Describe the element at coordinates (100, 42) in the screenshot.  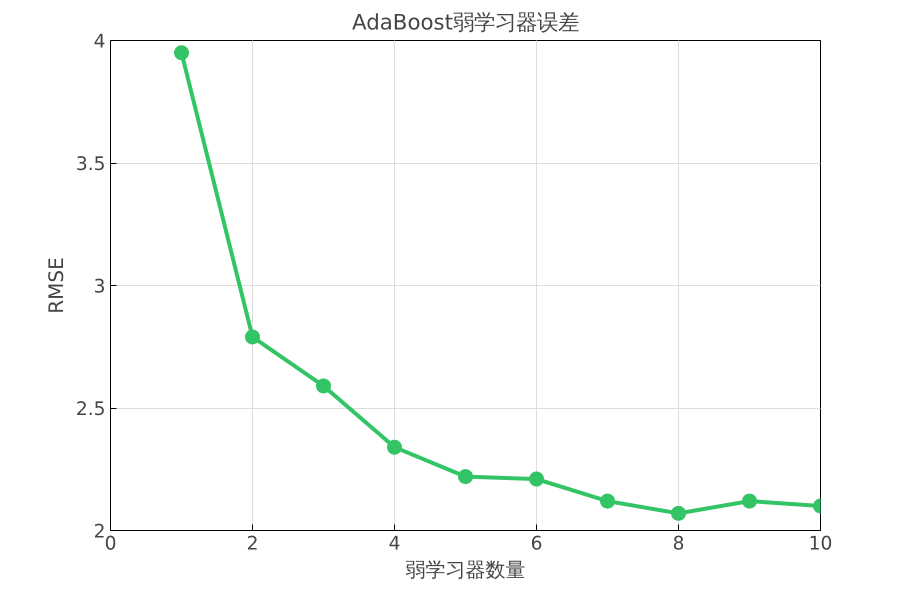
I see `y-tick-label: 4` at that location.